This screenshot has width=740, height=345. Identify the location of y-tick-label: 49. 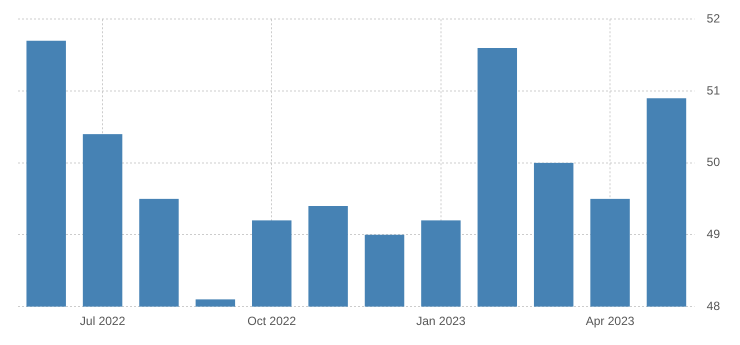
(713, 234).